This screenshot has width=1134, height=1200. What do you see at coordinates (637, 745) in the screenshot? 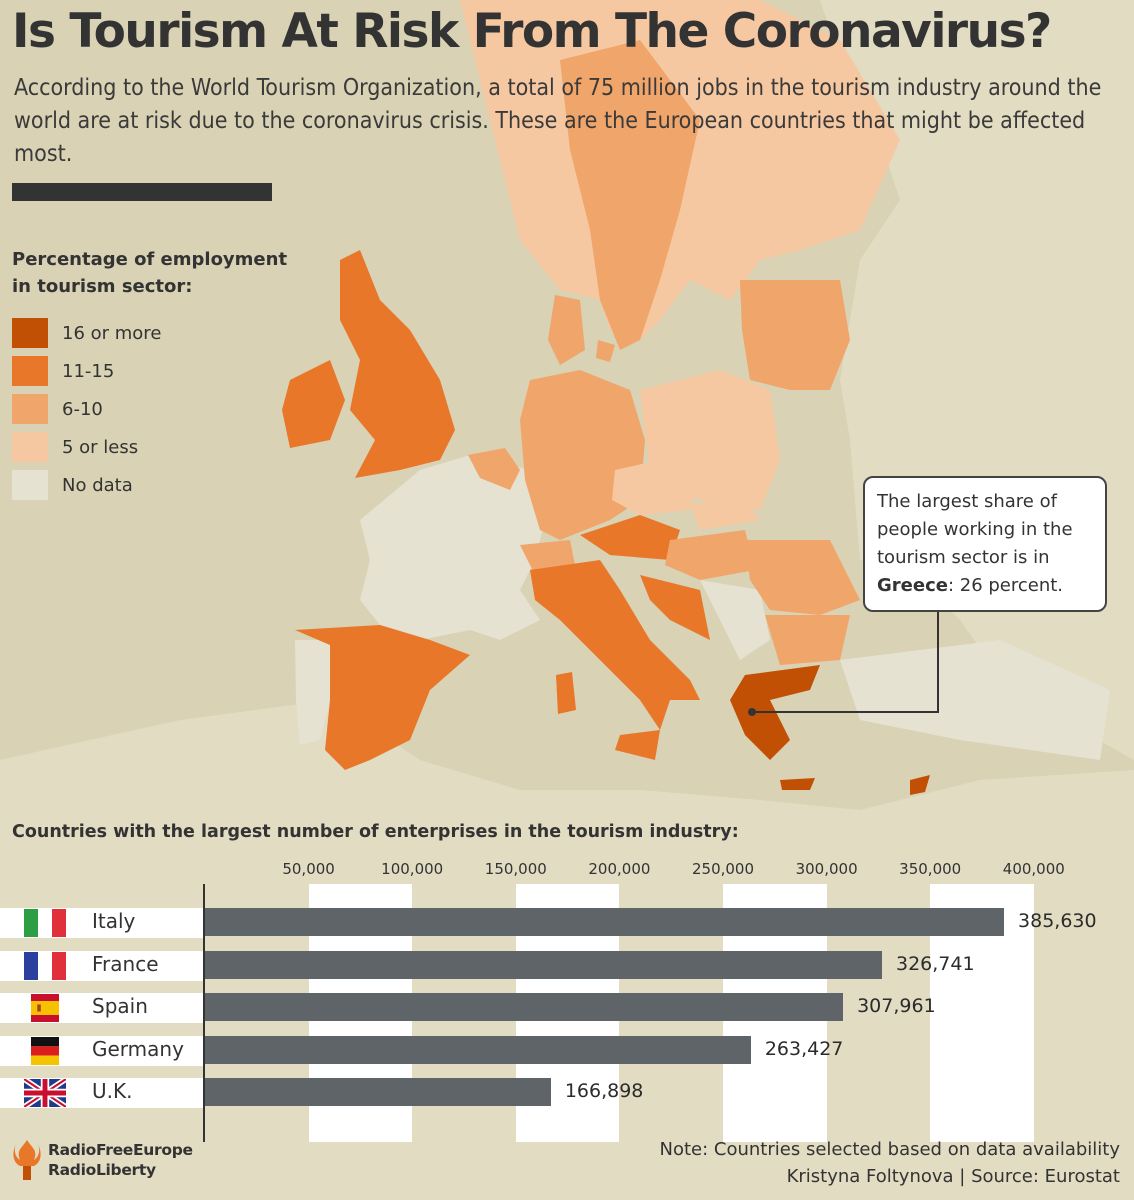
I see `land-sicily` at bounding box center [637, 745].